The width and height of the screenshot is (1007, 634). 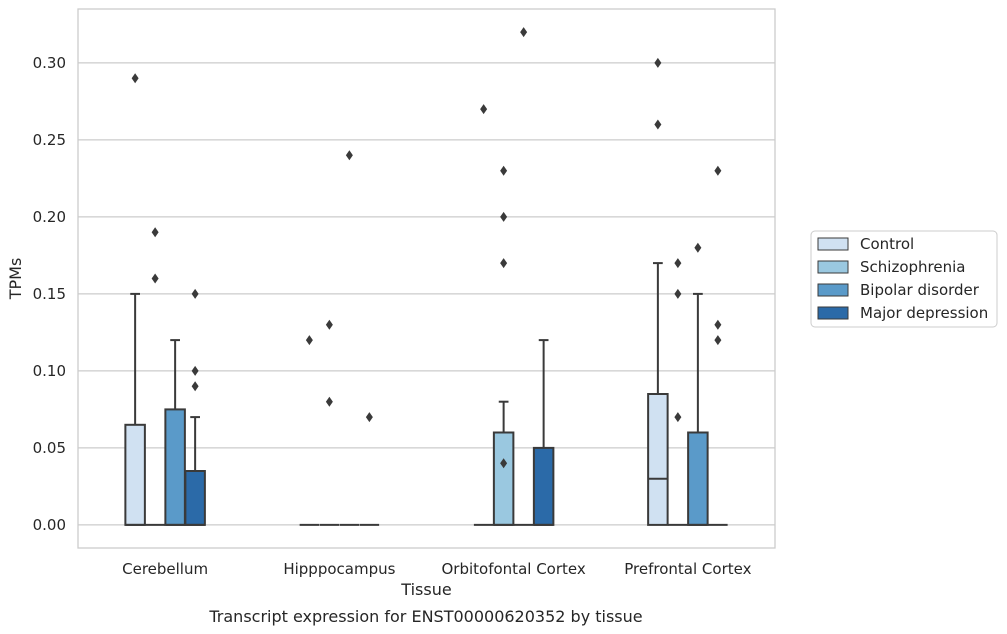 I want to click on legend-entry: Major depression, so click(x=924, y=313).